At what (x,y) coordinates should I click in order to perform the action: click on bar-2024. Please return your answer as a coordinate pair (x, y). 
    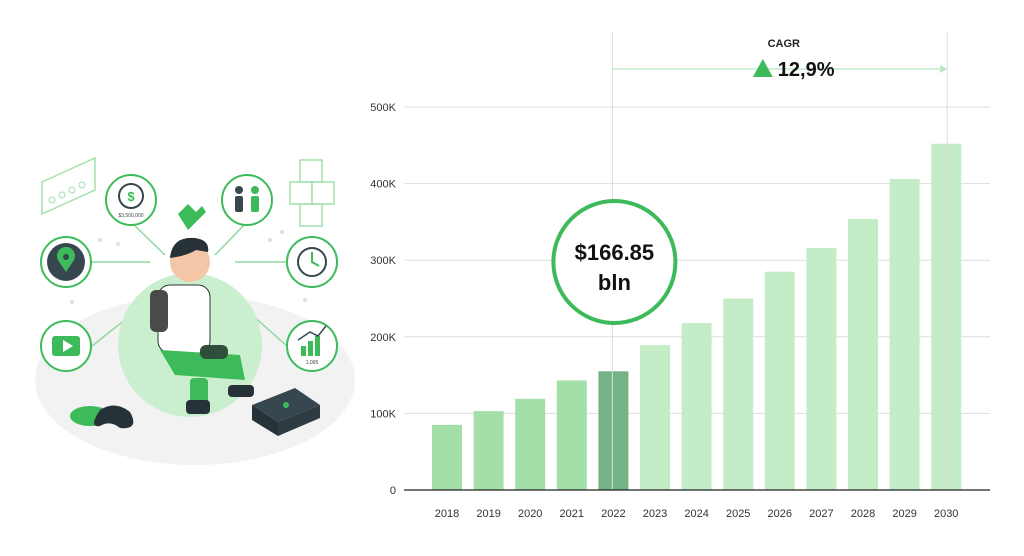
    Looking at the image, I should click on (696, 406).